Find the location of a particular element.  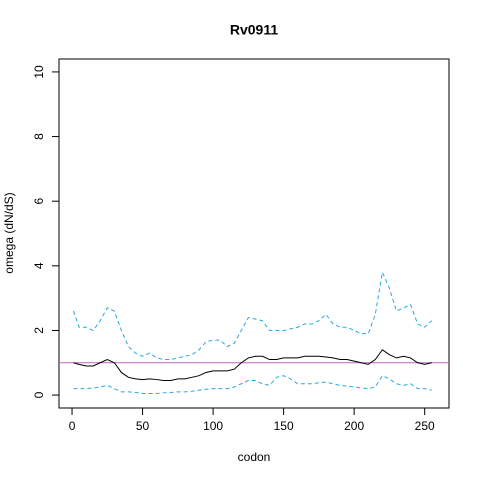

y-tick-label: 10 is located at coordinates (39, 72).